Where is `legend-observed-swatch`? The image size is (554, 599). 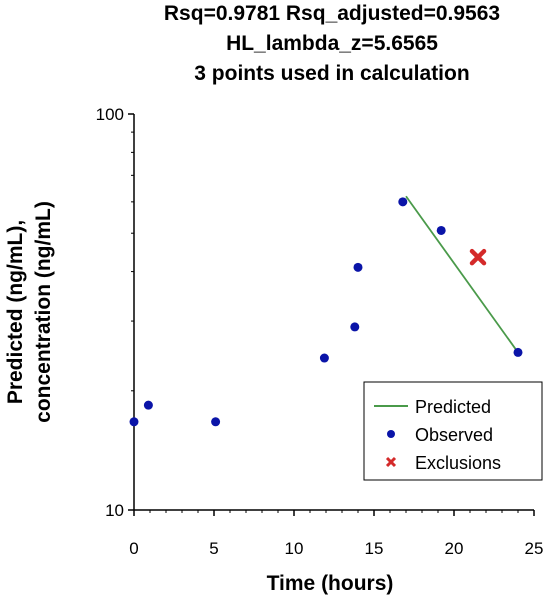 legend-observed-swatch is located at coordinates (391, 434).